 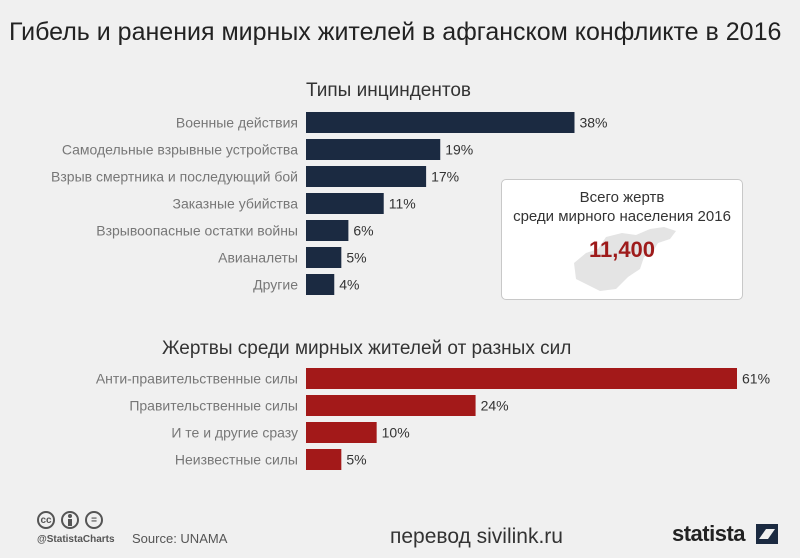 I want to click on category-label: Другие, so click(x=275, y=285).